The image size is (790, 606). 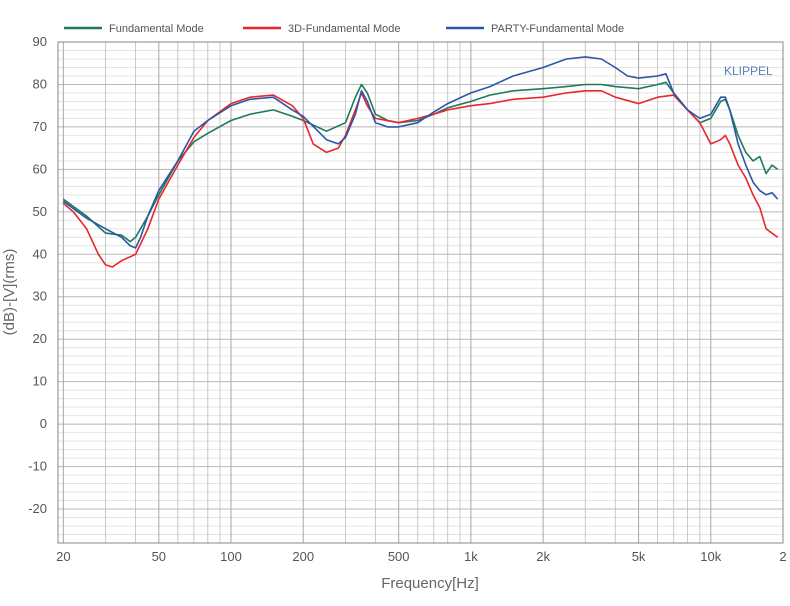 What do you see at coordinates (43, 423) in the screenshot?
I see `y-tick-label: 0` at bounding box center [43, 423].